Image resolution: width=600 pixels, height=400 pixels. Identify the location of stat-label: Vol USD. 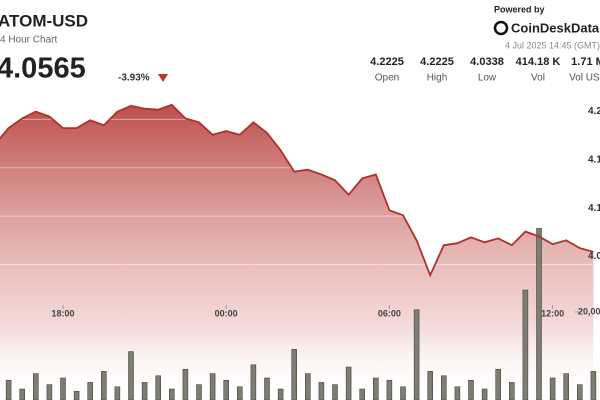
(584, 78).